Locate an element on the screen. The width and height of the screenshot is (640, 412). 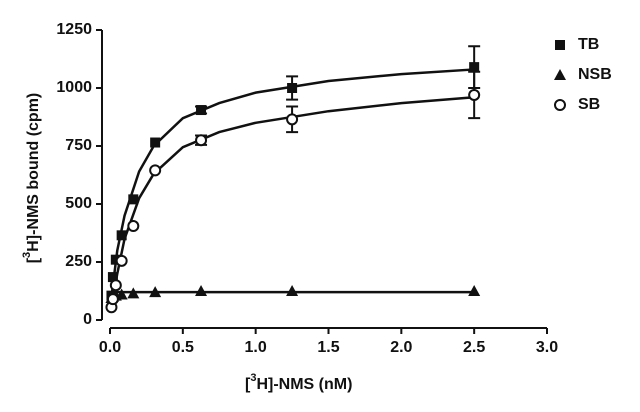
x-label-part: H]-NMS (nM) is located at coordinates (304, 384).